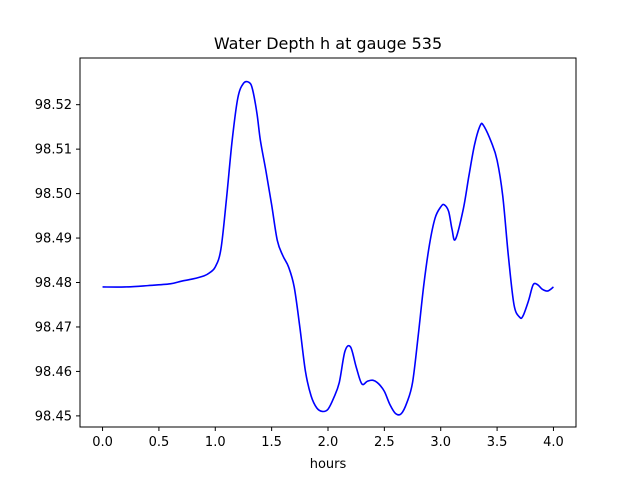 The height and width of the screenshot is (480, 640). What do you see at coordinates (159, 442) in the screenshot?
I see `x-tick-label: 0.5` at bounding box center [159, 442].